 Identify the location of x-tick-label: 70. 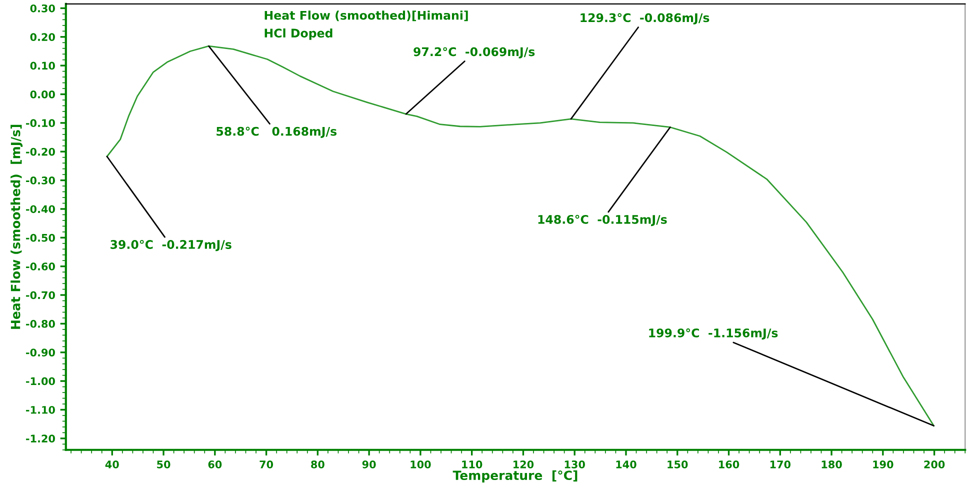
(267, 464).